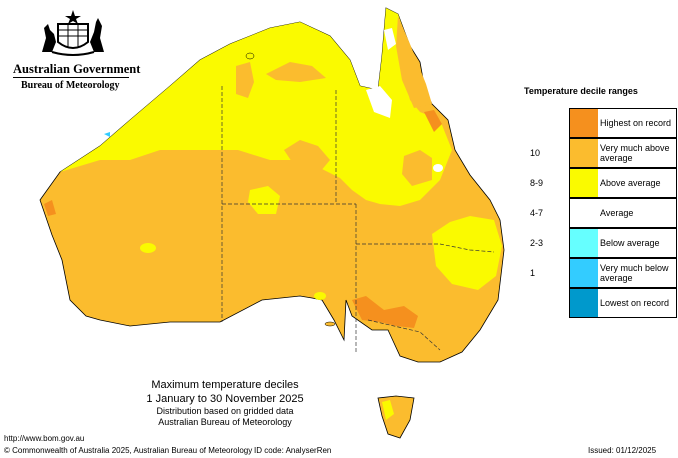  I want to click on caption-source: Australian Bureau of Meteorology, so click(225, 422).